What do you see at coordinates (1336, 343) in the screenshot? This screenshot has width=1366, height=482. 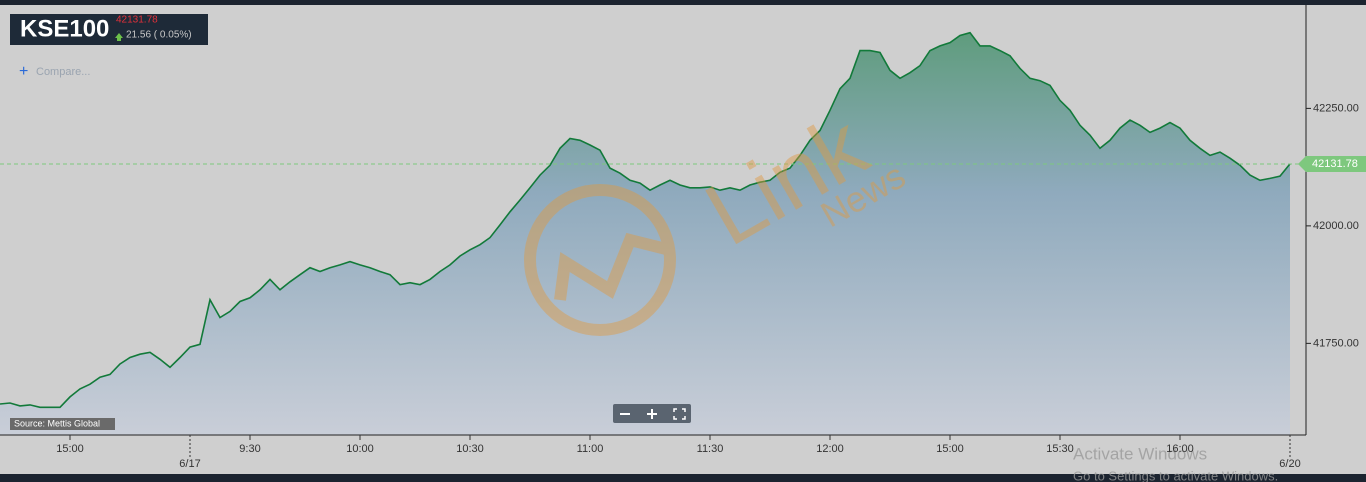 I see `y-tick-label: 41750.00` at bounding box center [1336, 343].